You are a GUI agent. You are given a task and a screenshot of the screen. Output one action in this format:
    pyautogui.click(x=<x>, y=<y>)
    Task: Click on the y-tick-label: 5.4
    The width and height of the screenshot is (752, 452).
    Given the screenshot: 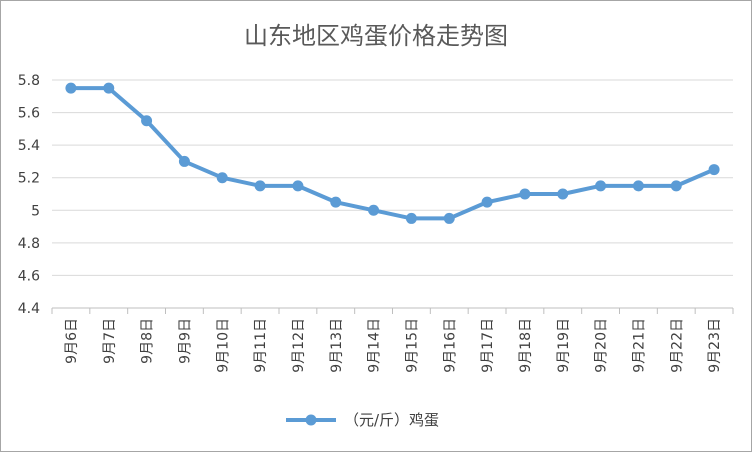 What is the action you would take?
    pyautogui.click(x=29, y=146)
    